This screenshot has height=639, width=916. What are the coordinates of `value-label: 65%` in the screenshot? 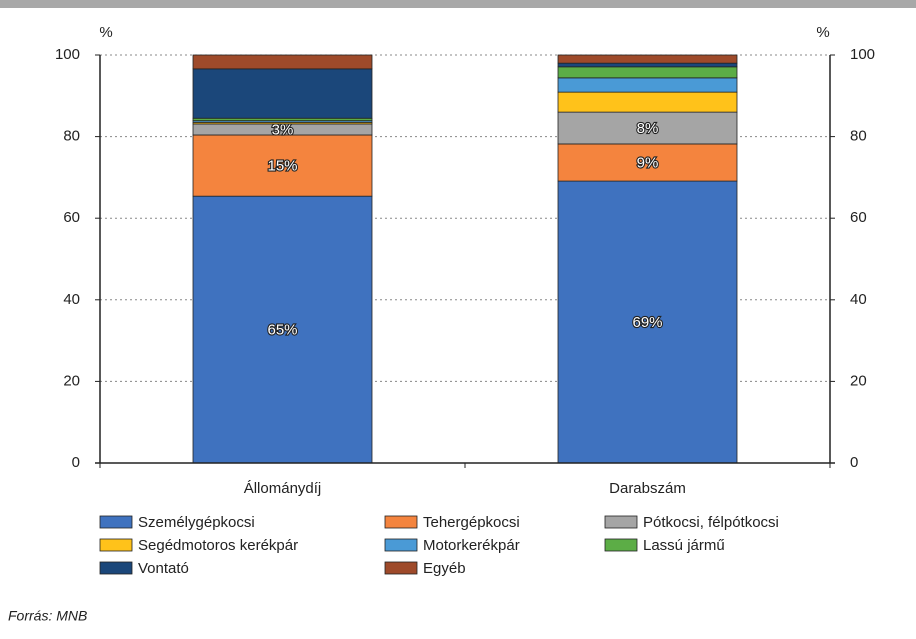 It's located at (282, 330).